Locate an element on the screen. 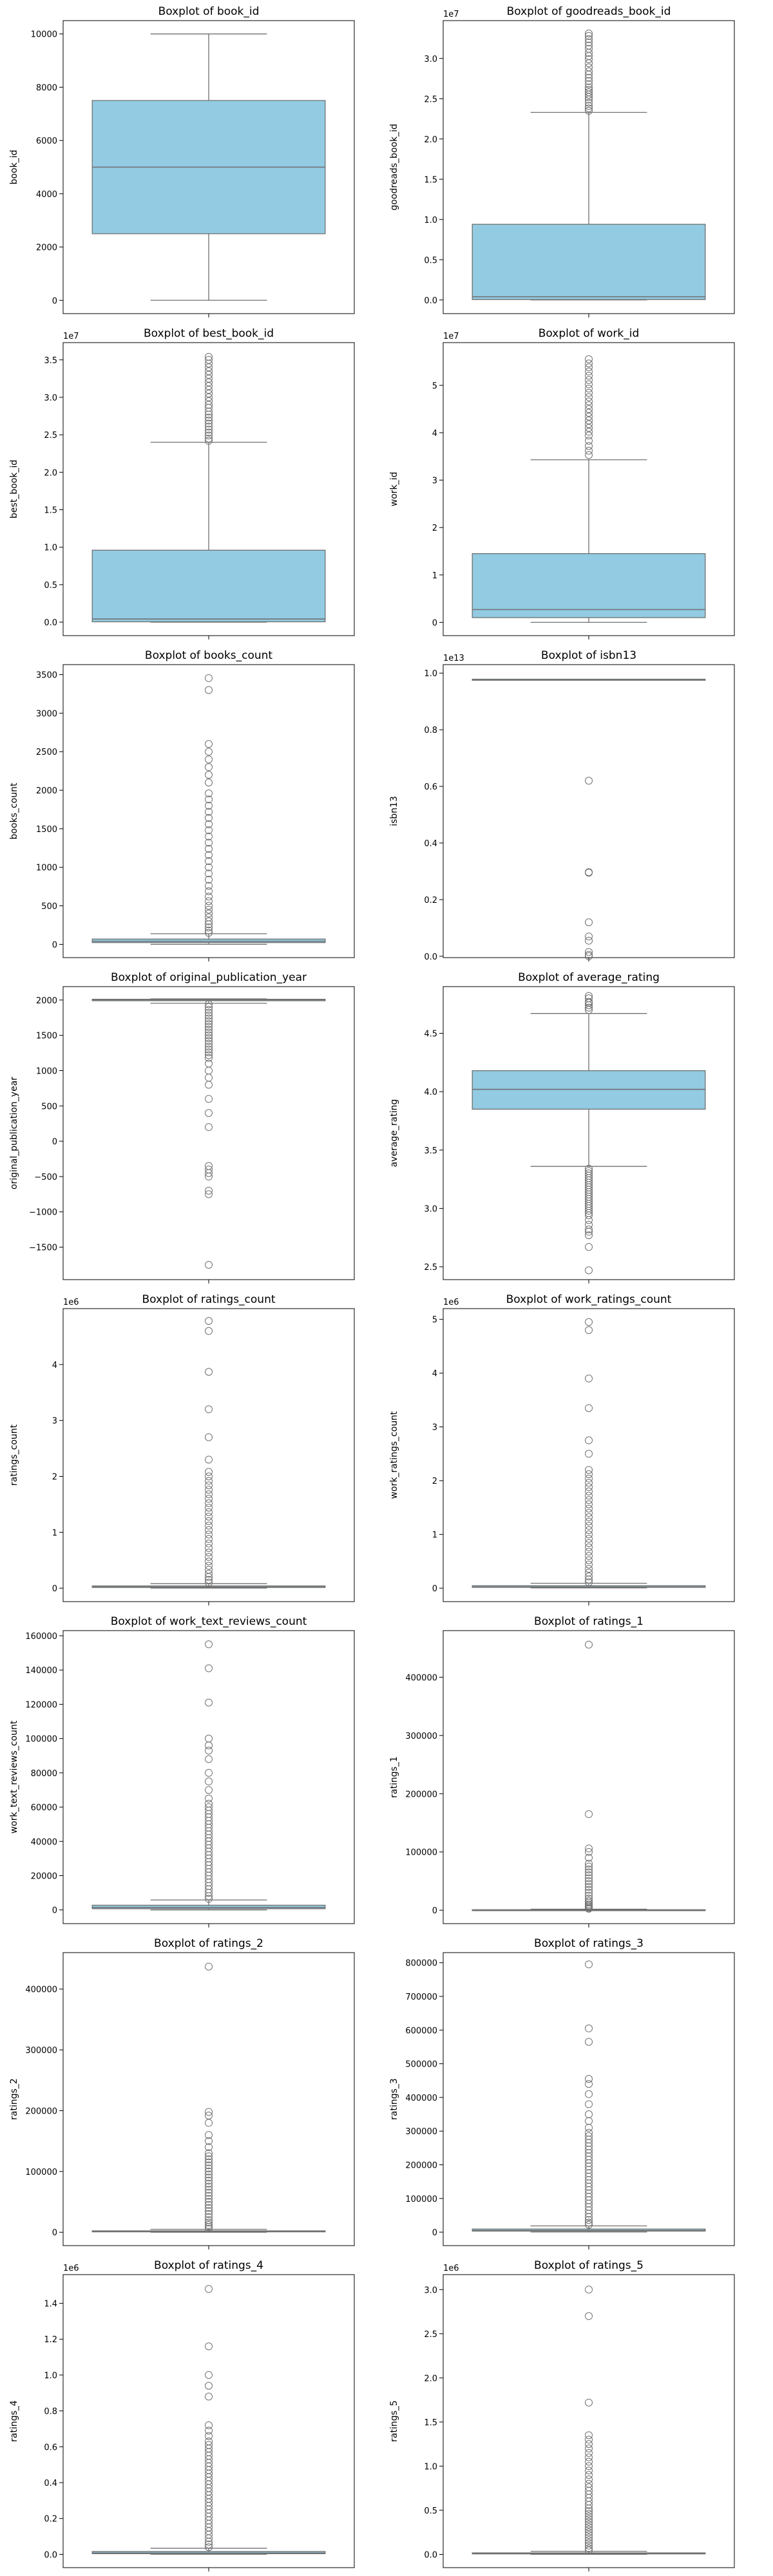  subplot-title: Boxplot of average_rating is located at coordinates (589, 977).